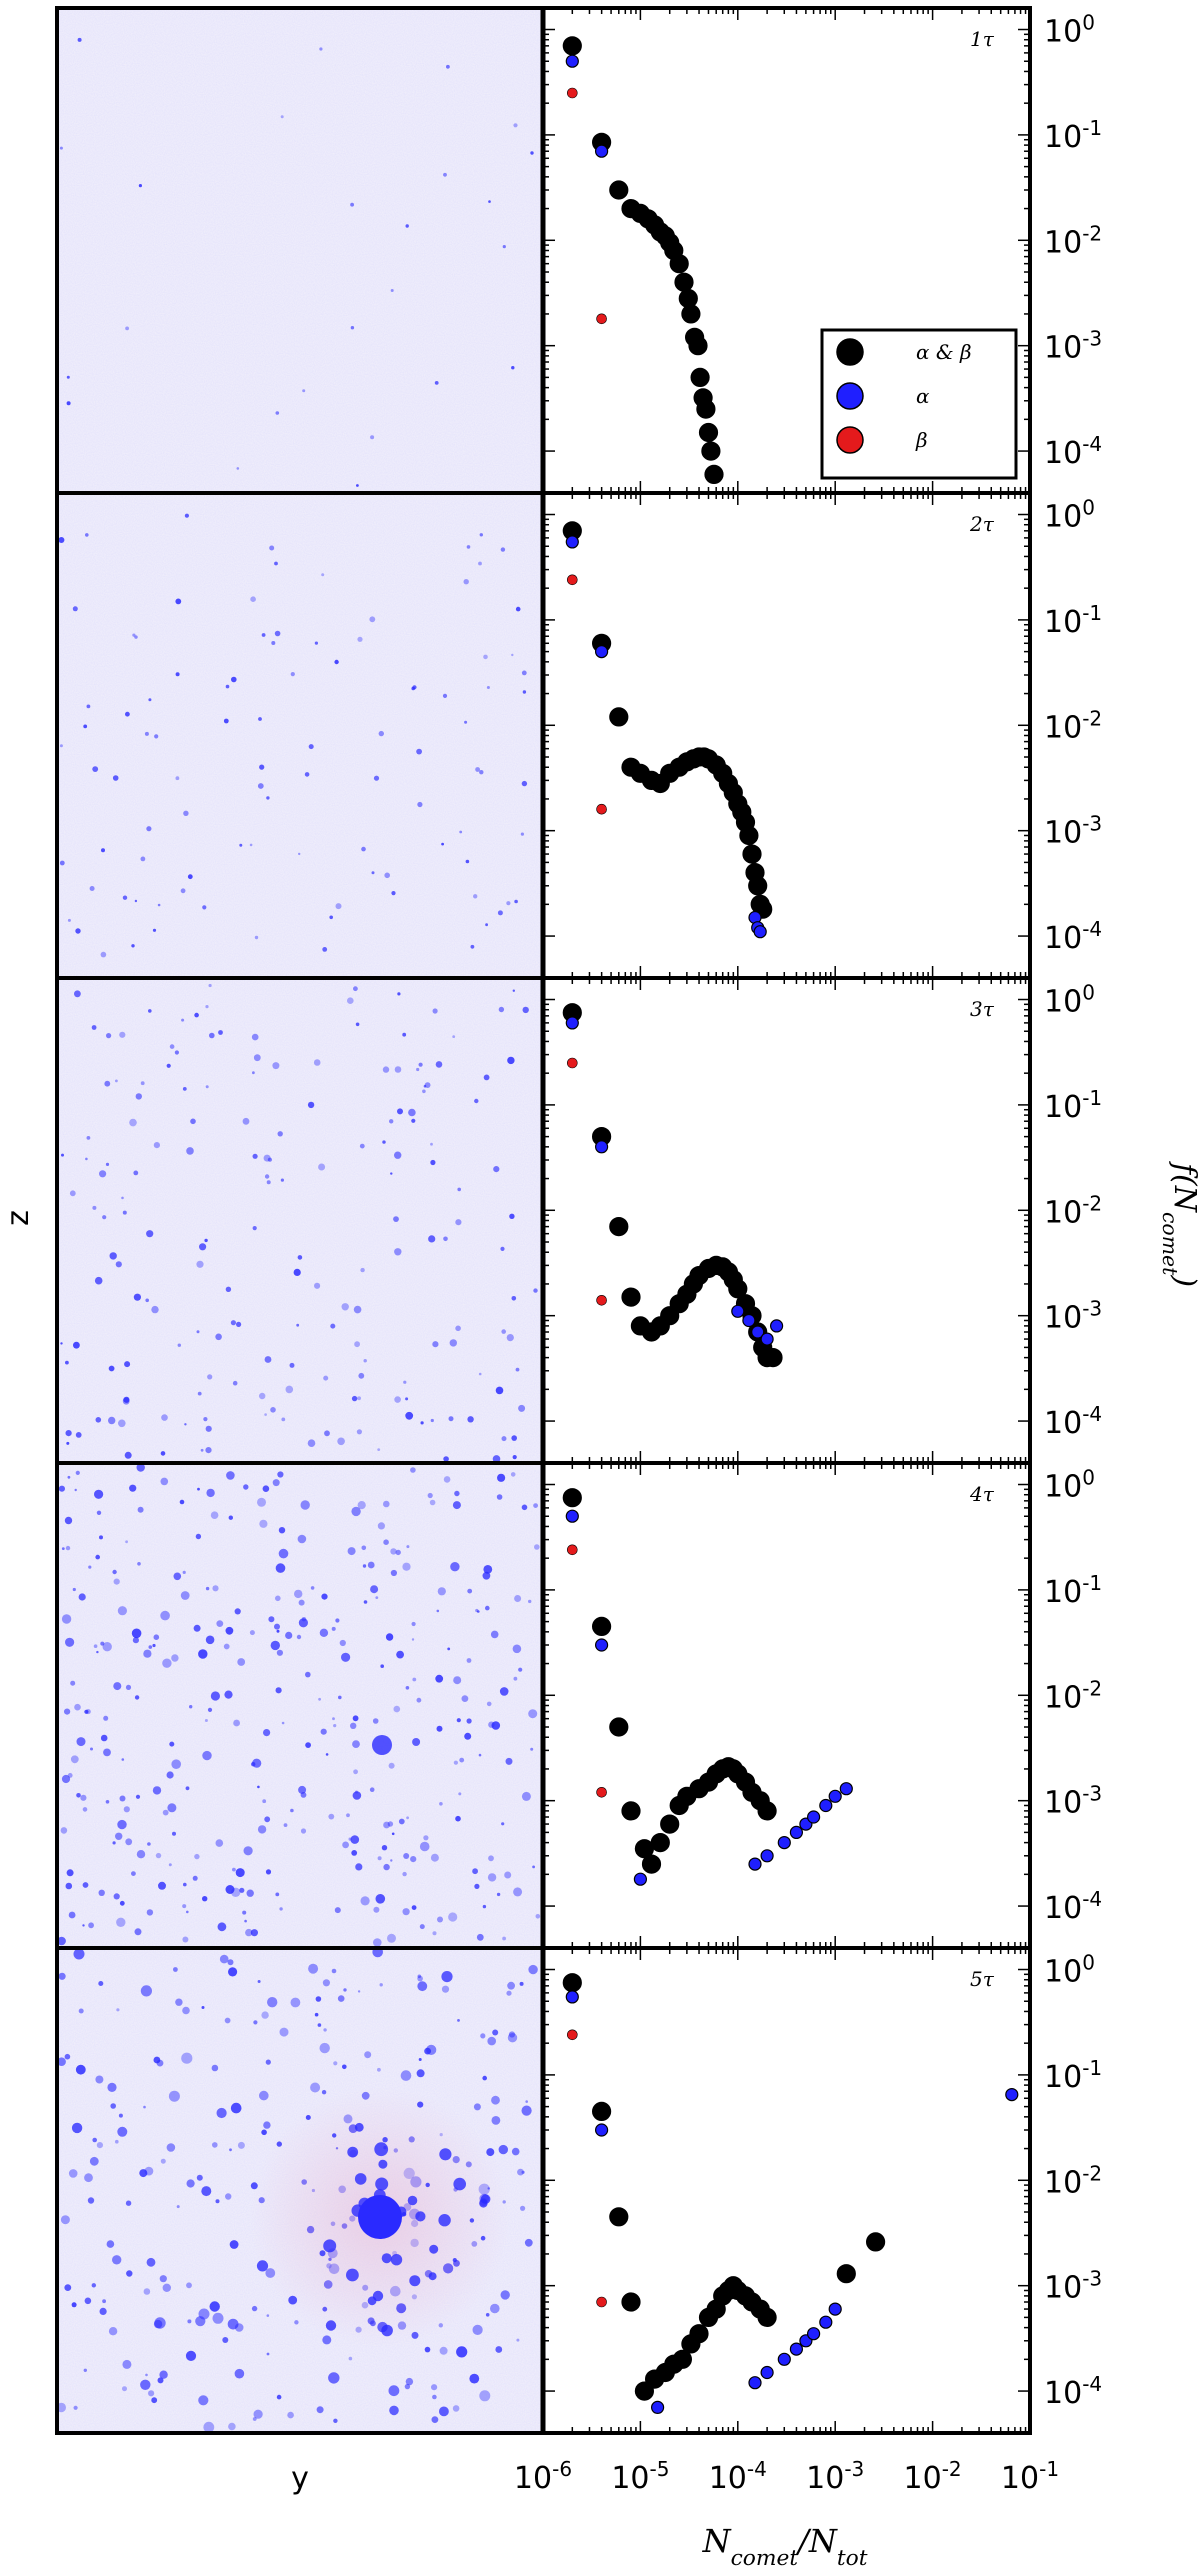 The image size is (1200, 2569). What do you see at coordinates (1073, 1316) in the screenshot?
I see `y-tick-label: 10⁻³` at bounding box center [1073, 1316].